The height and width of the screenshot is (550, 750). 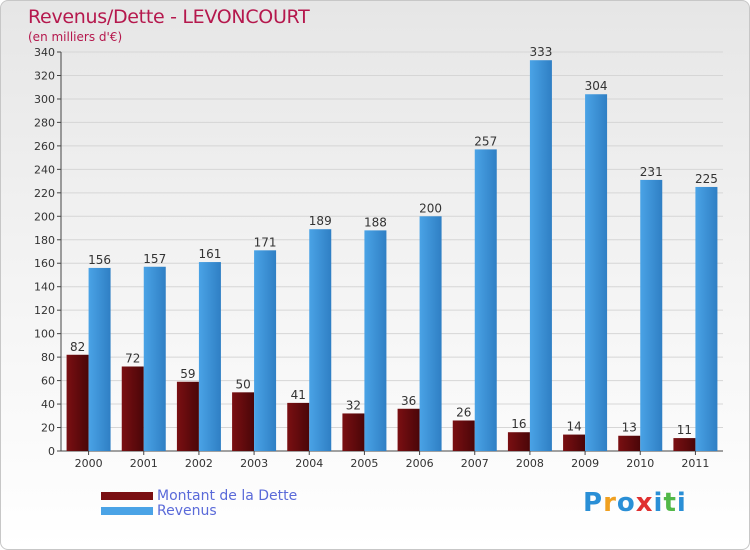 What do you see at coordinates (651, 172) in the screenshot?
I see `data-label-revenus: 231` at bounding box center [651, 172].